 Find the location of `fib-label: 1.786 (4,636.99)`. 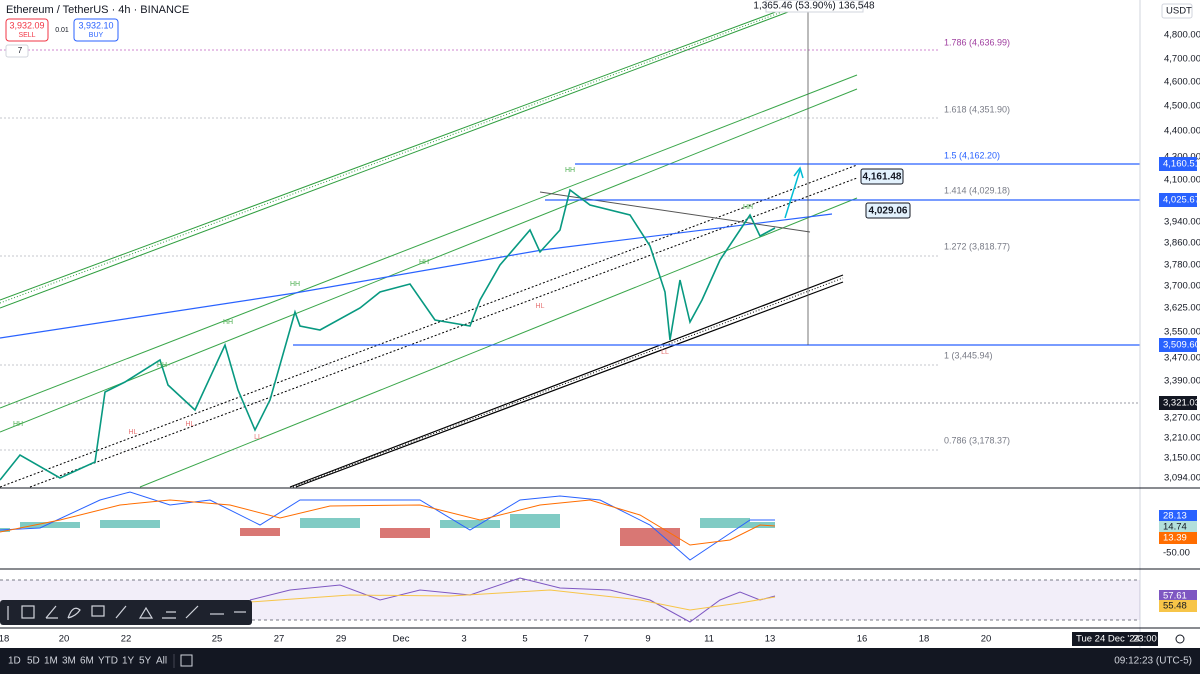

fib-label: 1.786 (4,636.99) is located at coordinates (977, 42).